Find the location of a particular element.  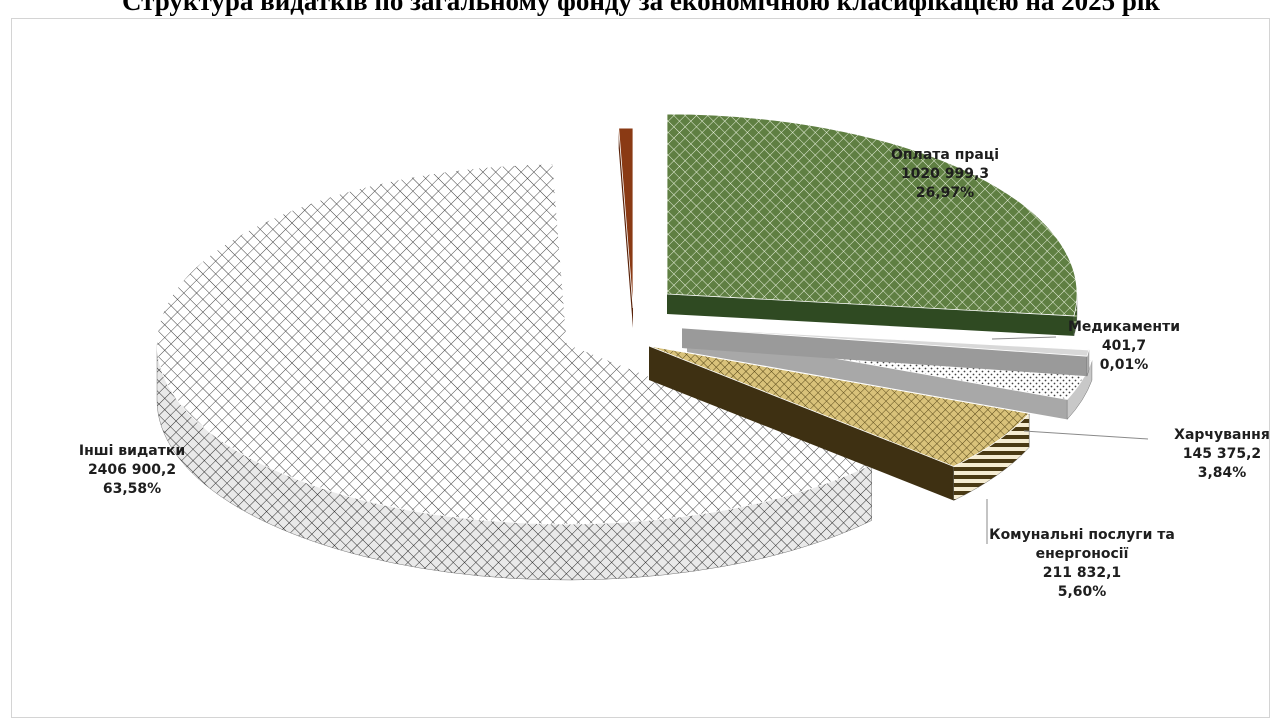

data-label-line: 1020 999,3 is located at coordinates (945, 174).